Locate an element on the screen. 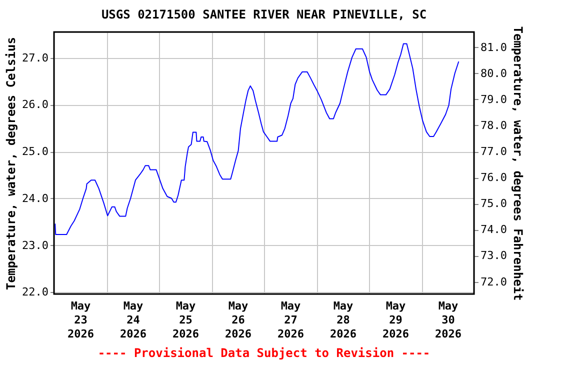 This screenshot has width=576, height=384. chart-title: USGS 02171500 SANTEE RIVER NEAR PINEVILLE, SC is located at coordinates (264, 15).